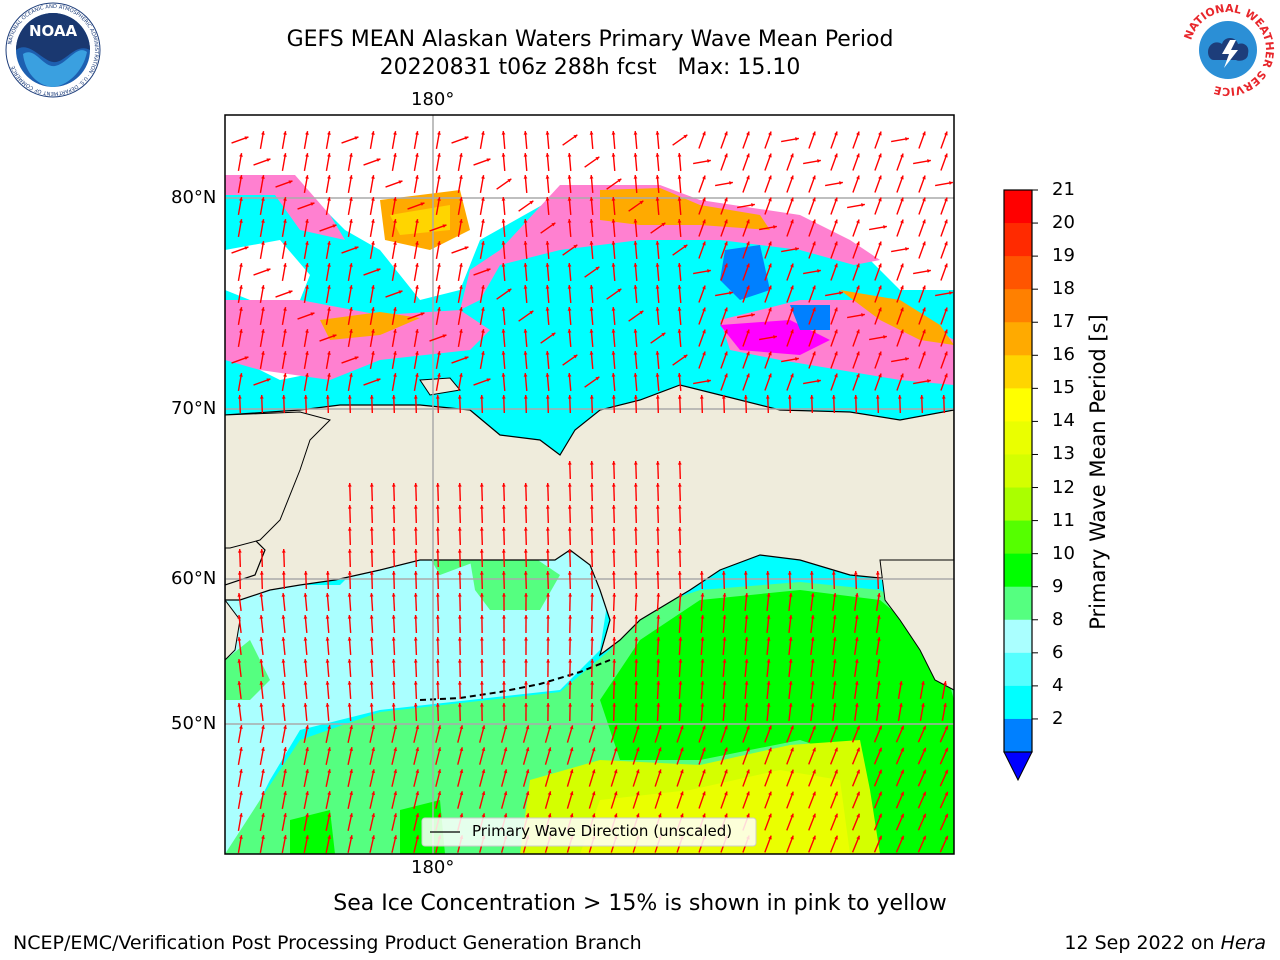  Describe the element at coordinates (1165, 943) in the screenshot. I see `footer-date: 12 Sep 2022 on Hera` at that location.